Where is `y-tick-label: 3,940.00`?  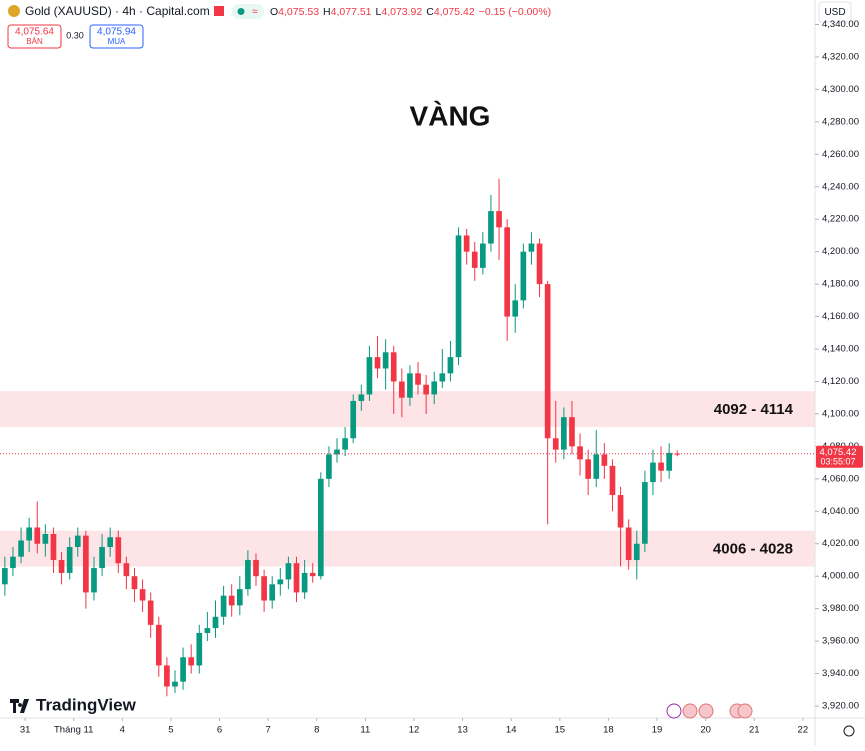
y-tick-label: 3,940.00 is located at coordinates (840, 673).